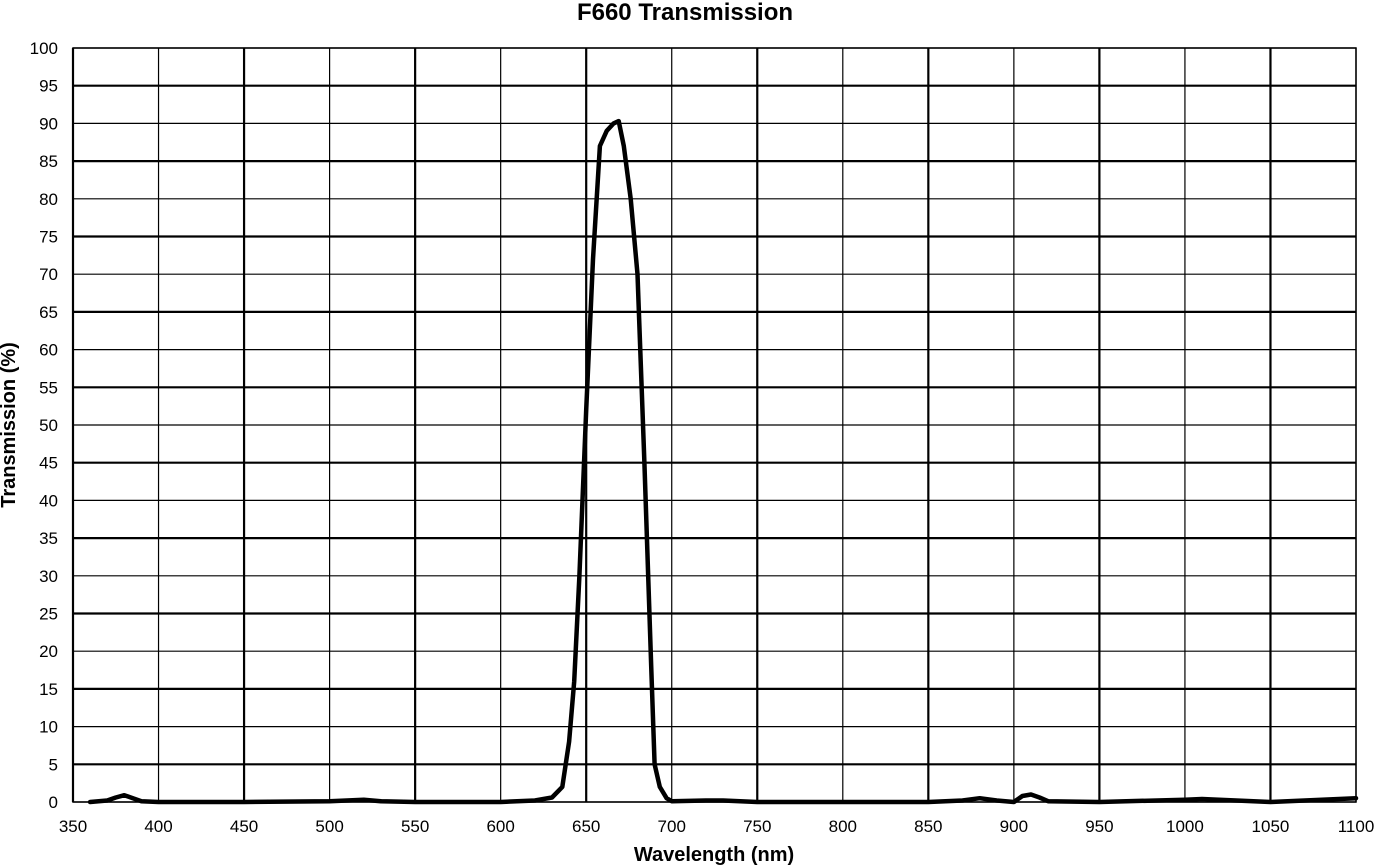  I want to click on y-tick-label: 90, so click(48, 123).